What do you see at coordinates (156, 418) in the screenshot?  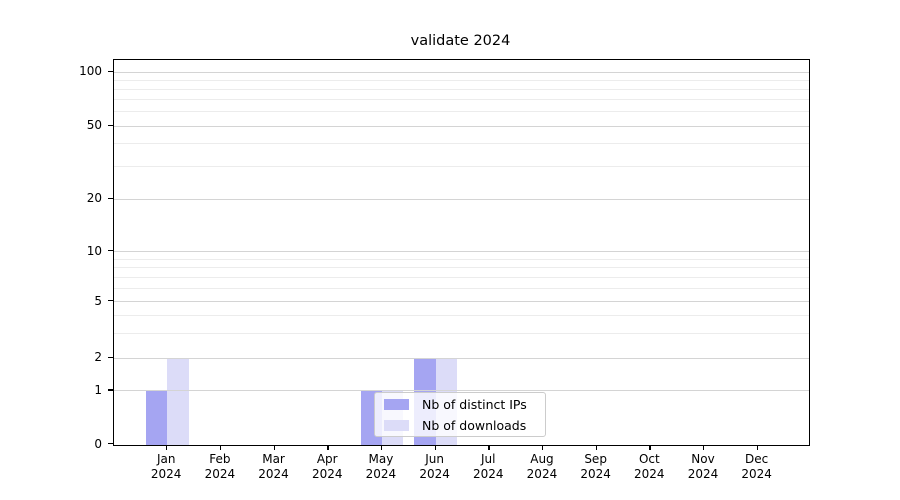 I see `bar-distinct-ips-jan` at bounding box center [156, 418].